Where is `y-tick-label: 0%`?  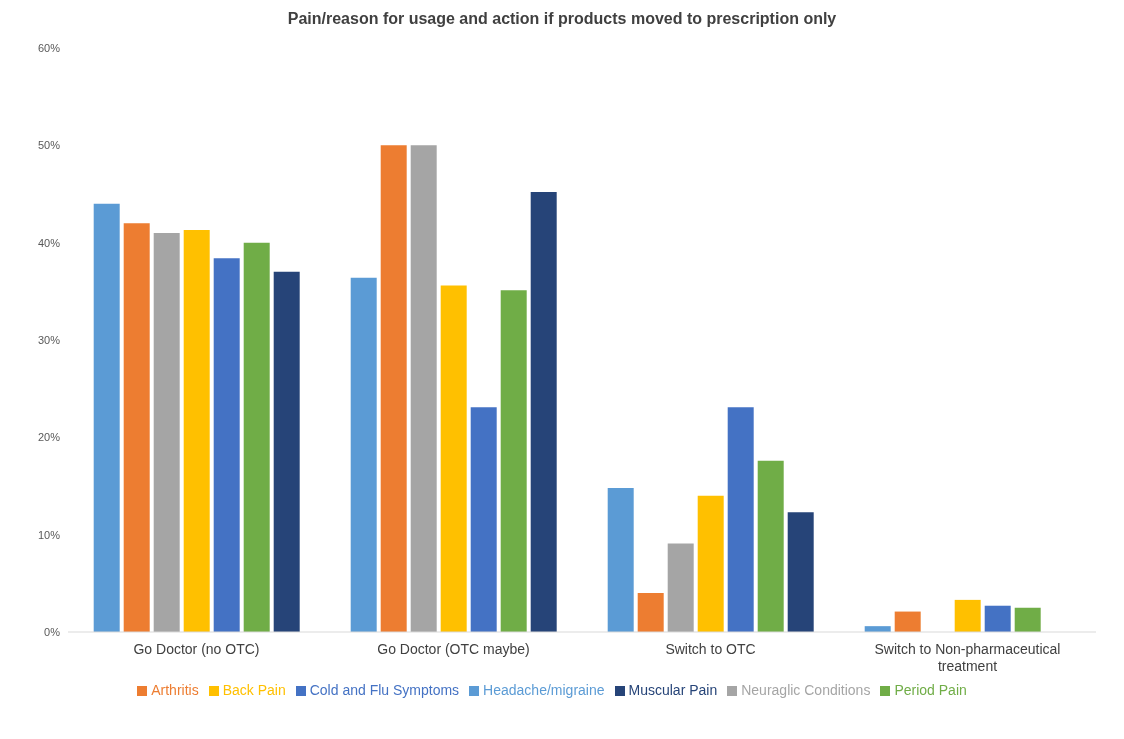
y-tick-label: 0% is located at coordinates (52, 631).